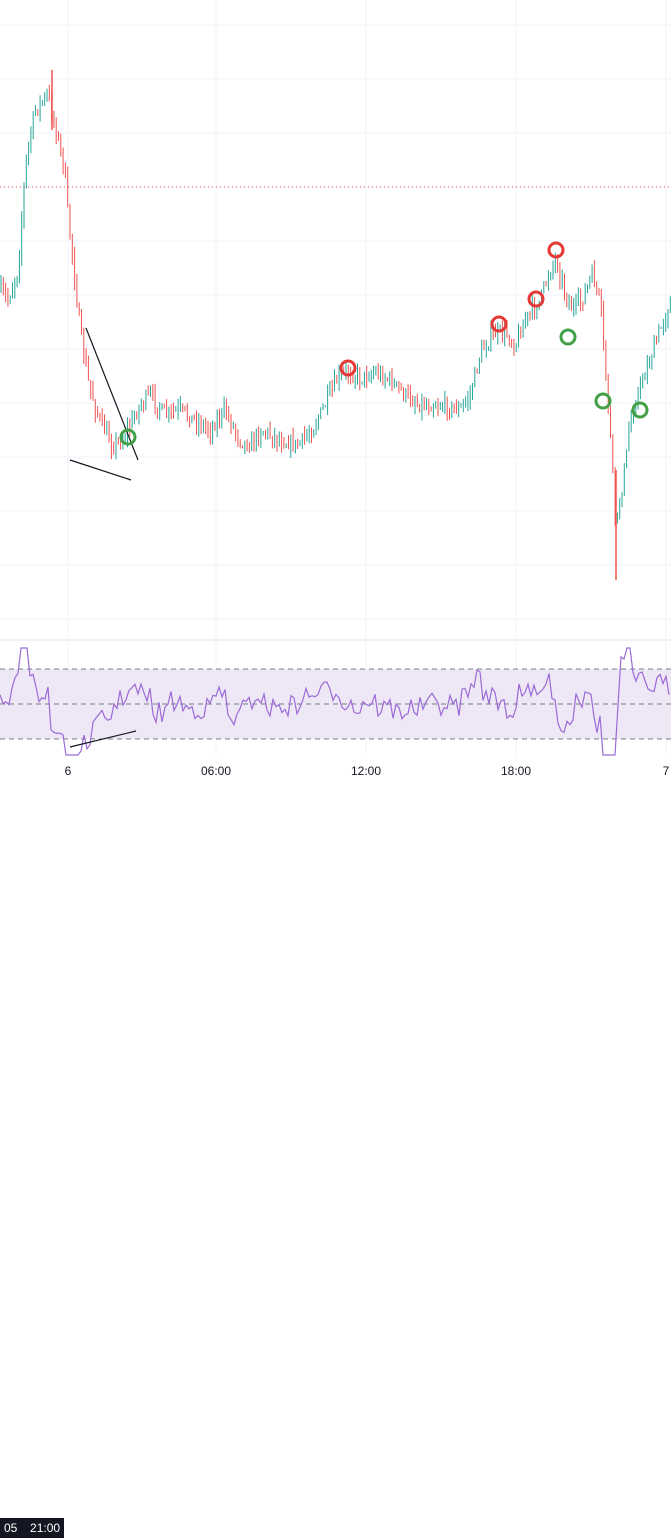 The image size is (671, 1538). I want to click on time-tick-label: 06:00, so click(216, 771).